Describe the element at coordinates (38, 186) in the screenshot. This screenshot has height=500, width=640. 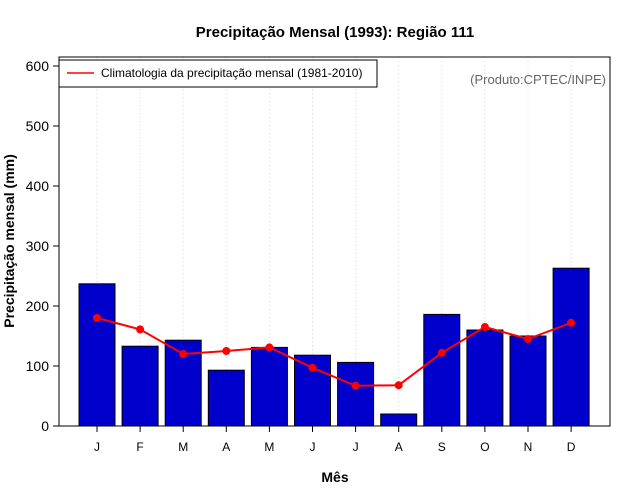
I see `y-tick-label: 400` at that location.